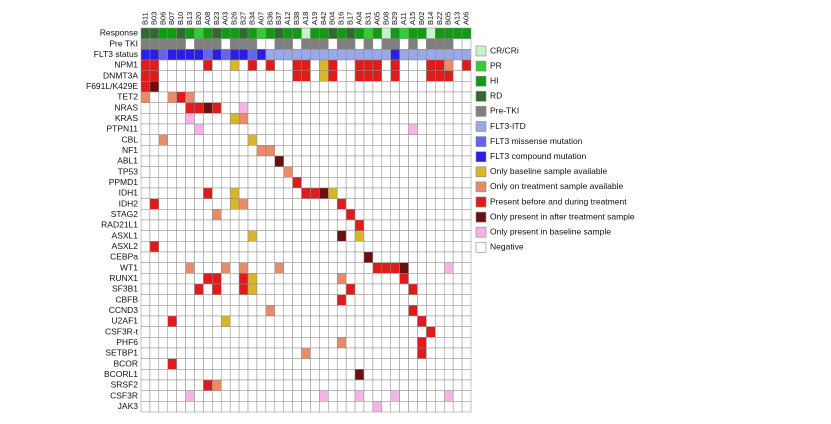 This screenshot has width=831, height=424. I want to click on legend-label: CR/CRi, so click(504, 50).